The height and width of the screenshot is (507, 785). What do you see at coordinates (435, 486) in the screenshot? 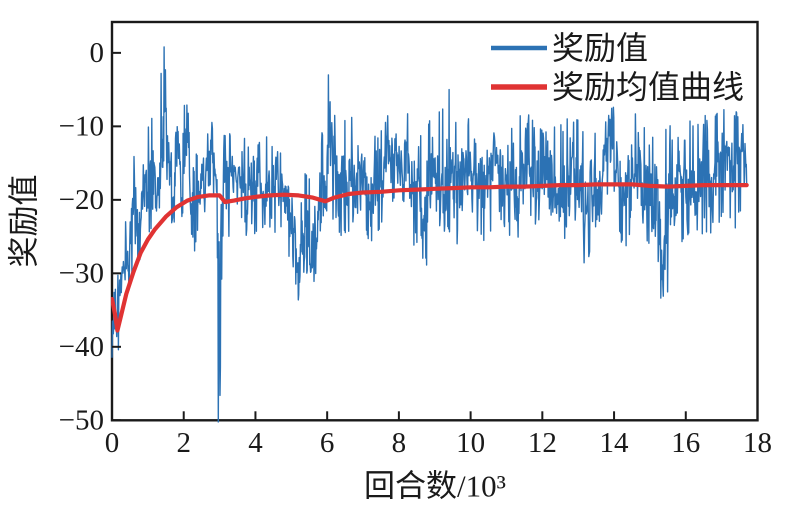
I see `x-axis-label: 回合数/10³` at bounding box center [435, 486].